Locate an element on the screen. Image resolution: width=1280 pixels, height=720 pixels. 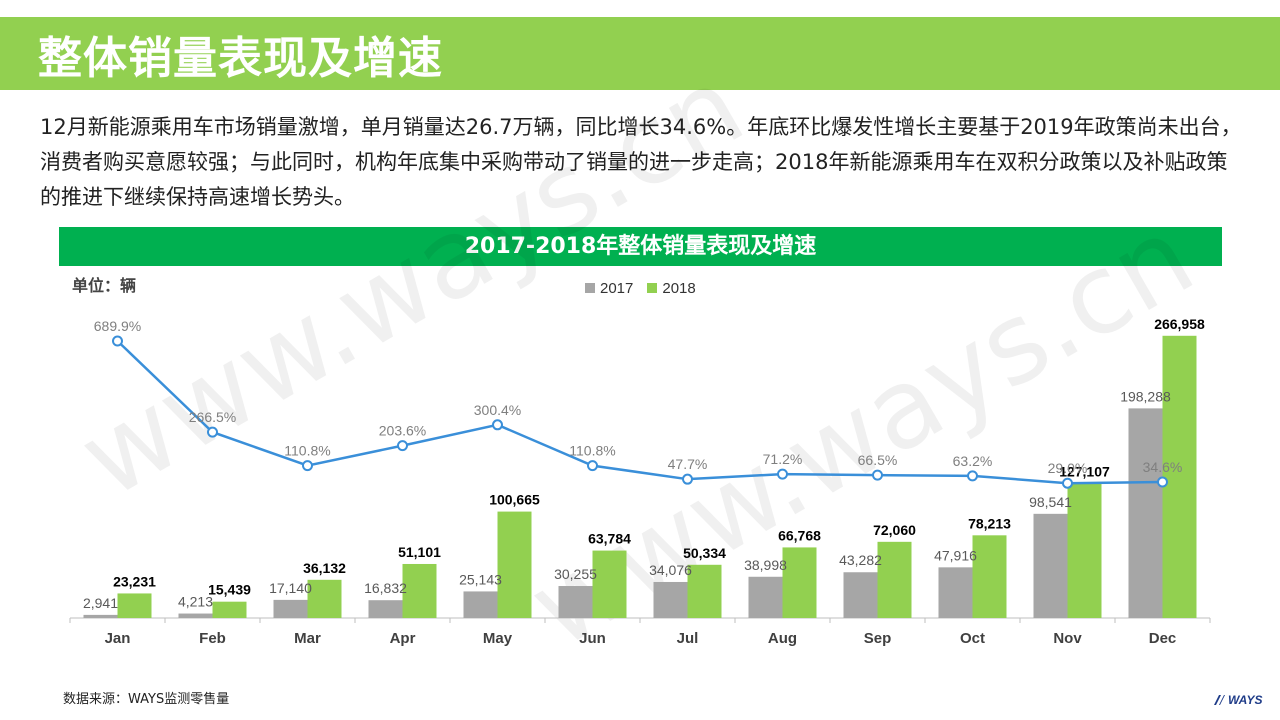
data-label-2018: 66,768 is located at coordinates (799, 535).